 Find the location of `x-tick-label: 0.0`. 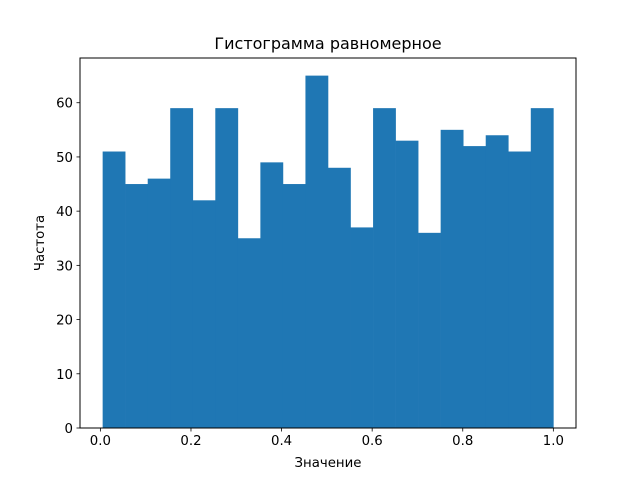

x-tick-label: 0.0 is located at coordinates (100, 441).